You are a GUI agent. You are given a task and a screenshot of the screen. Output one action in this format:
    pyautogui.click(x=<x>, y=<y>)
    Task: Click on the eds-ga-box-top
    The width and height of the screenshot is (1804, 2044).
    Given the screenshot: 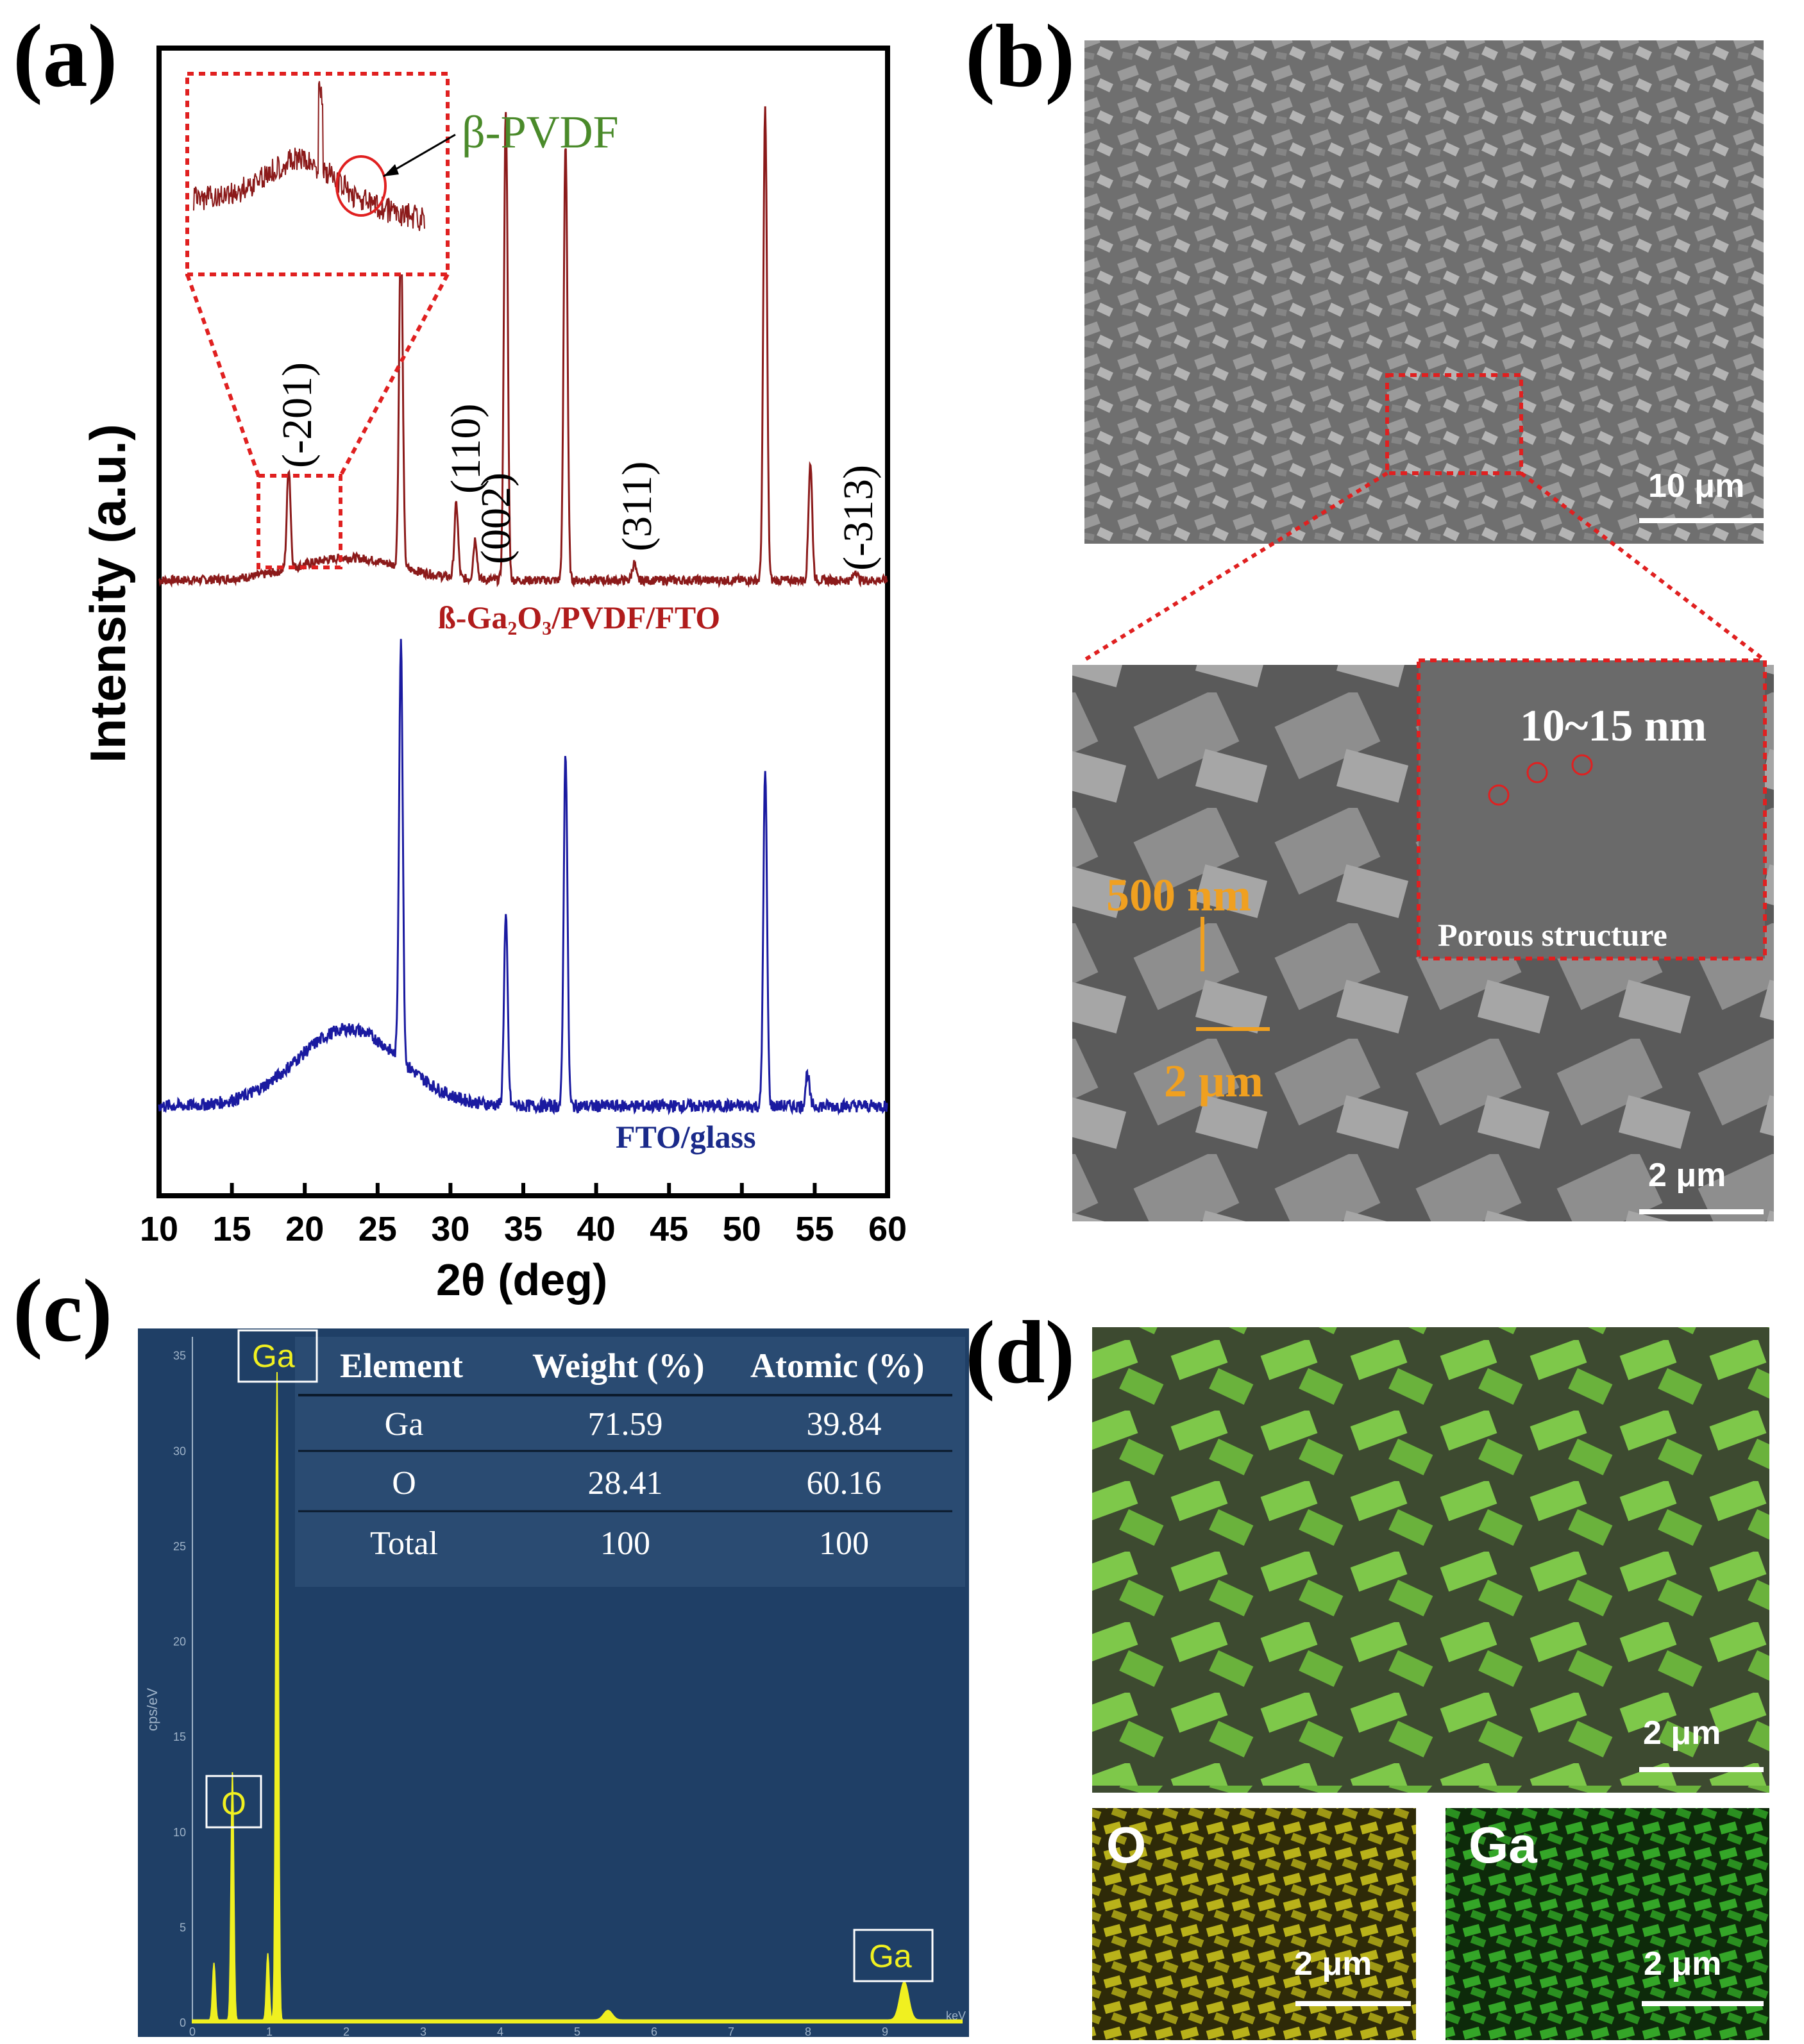 What is the action you would take?
    pyautogui.click(x=277, y=1356)
    